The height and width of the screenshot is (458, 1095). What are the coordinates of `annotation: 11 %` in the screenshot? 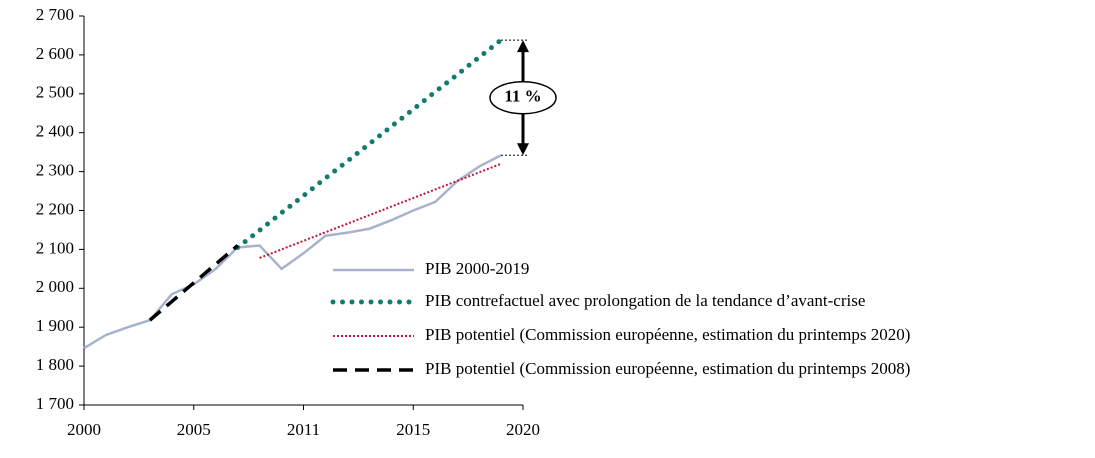 It's located at (522, 96).